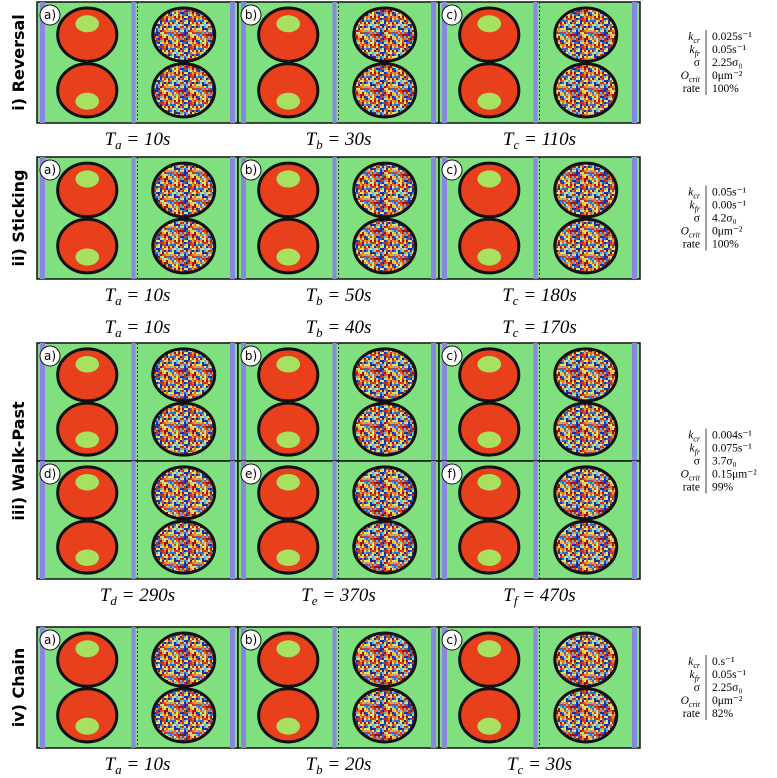 This screenshot has height=778, width=777. Describe the element at coordinates (729, 50) in the screenshot. I see `param-value: 0.05s⁻¹` at that location.